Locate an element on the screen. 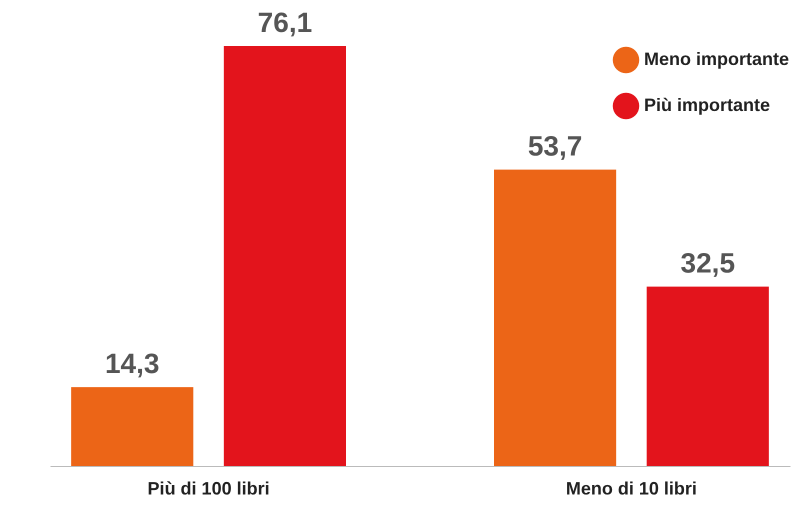  x-tick-label: Più di 100 libri is located at coordinates (209, 488).